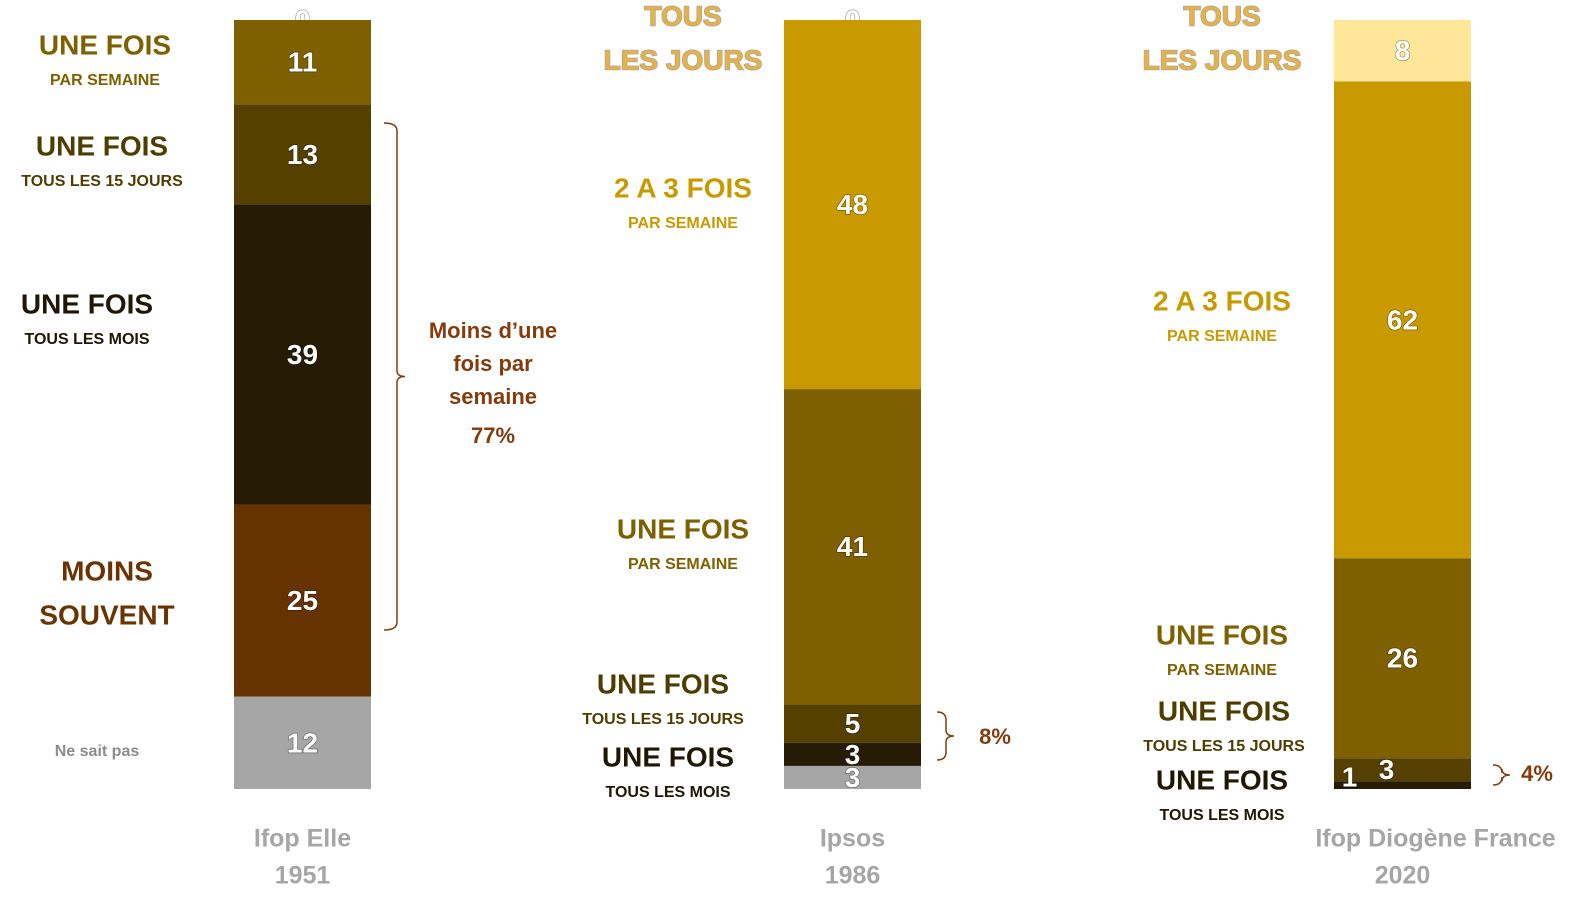 This screenshot has width=1585, height=899. Describe the element at coordinates (1350, 777) in the screenshot. I see `value-label: 1` at that location.